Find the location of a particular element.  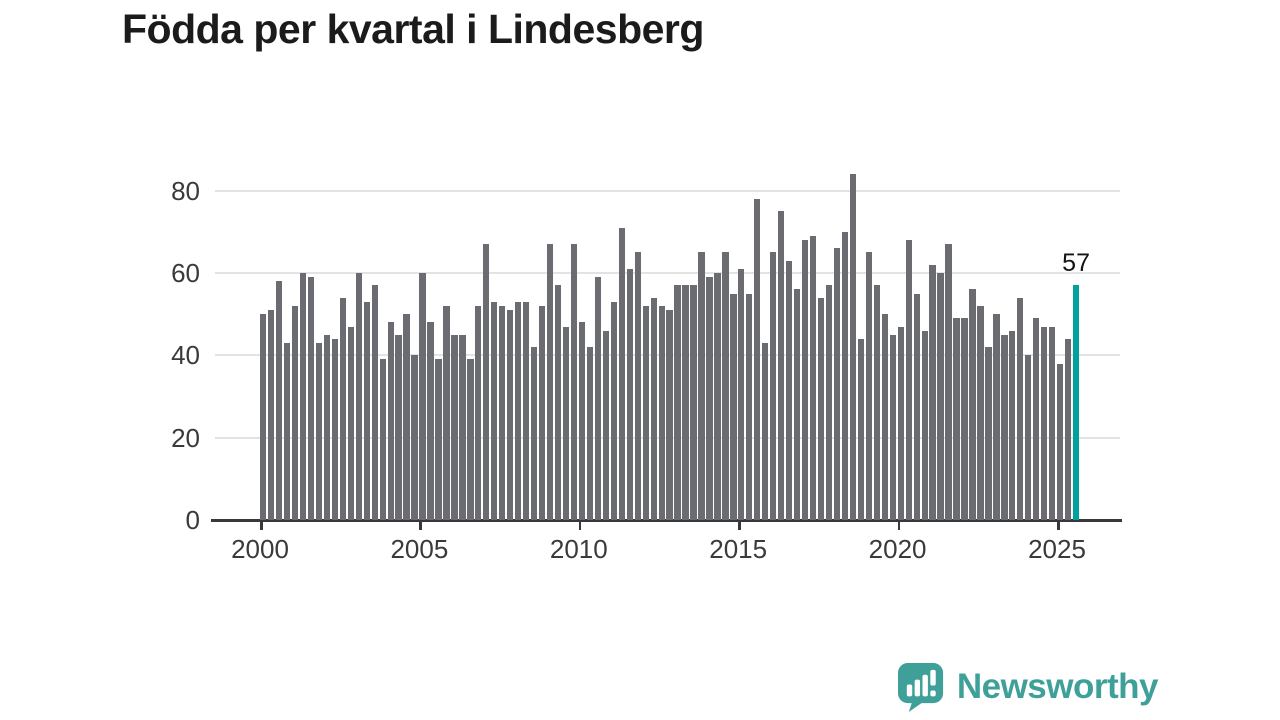

y-tick-label-0: 0 is located at coordinates (192, 520).